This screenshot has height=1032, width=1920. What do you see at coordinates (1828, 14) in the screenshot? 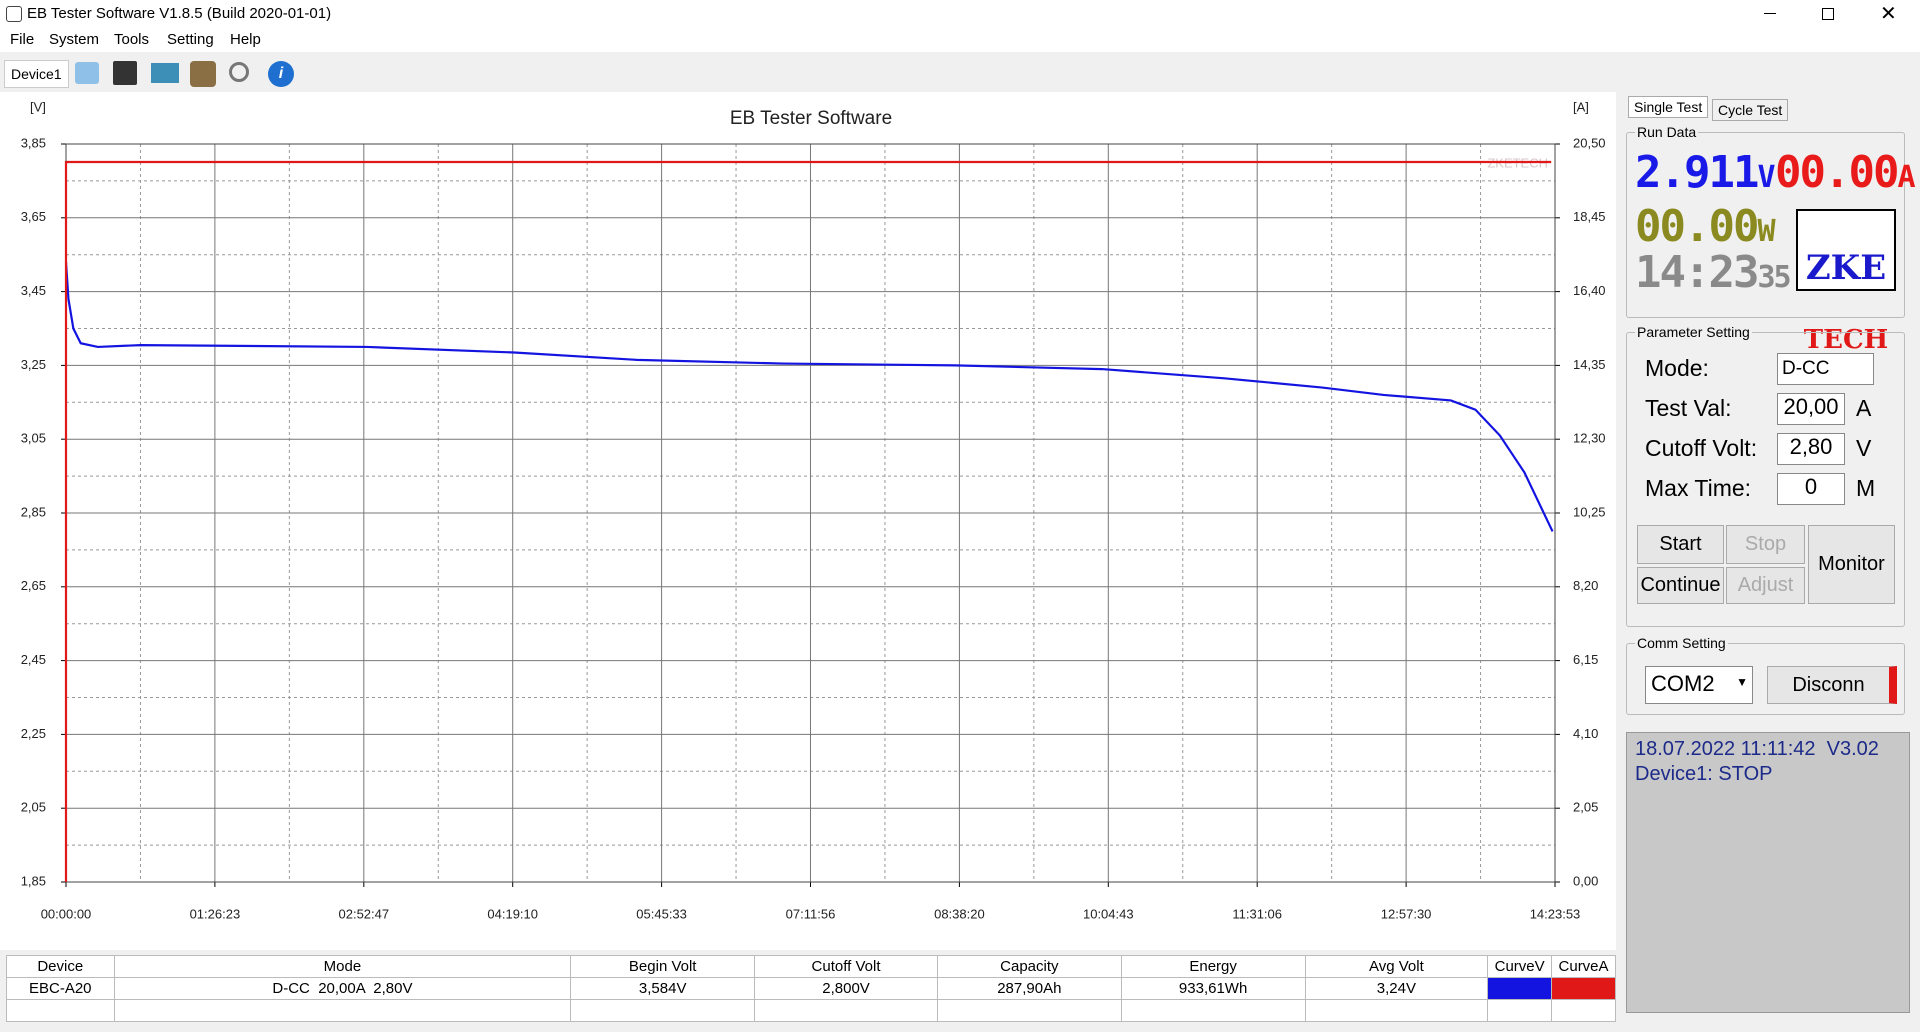
I see `restore-button` at bounding box center [1828, 14].